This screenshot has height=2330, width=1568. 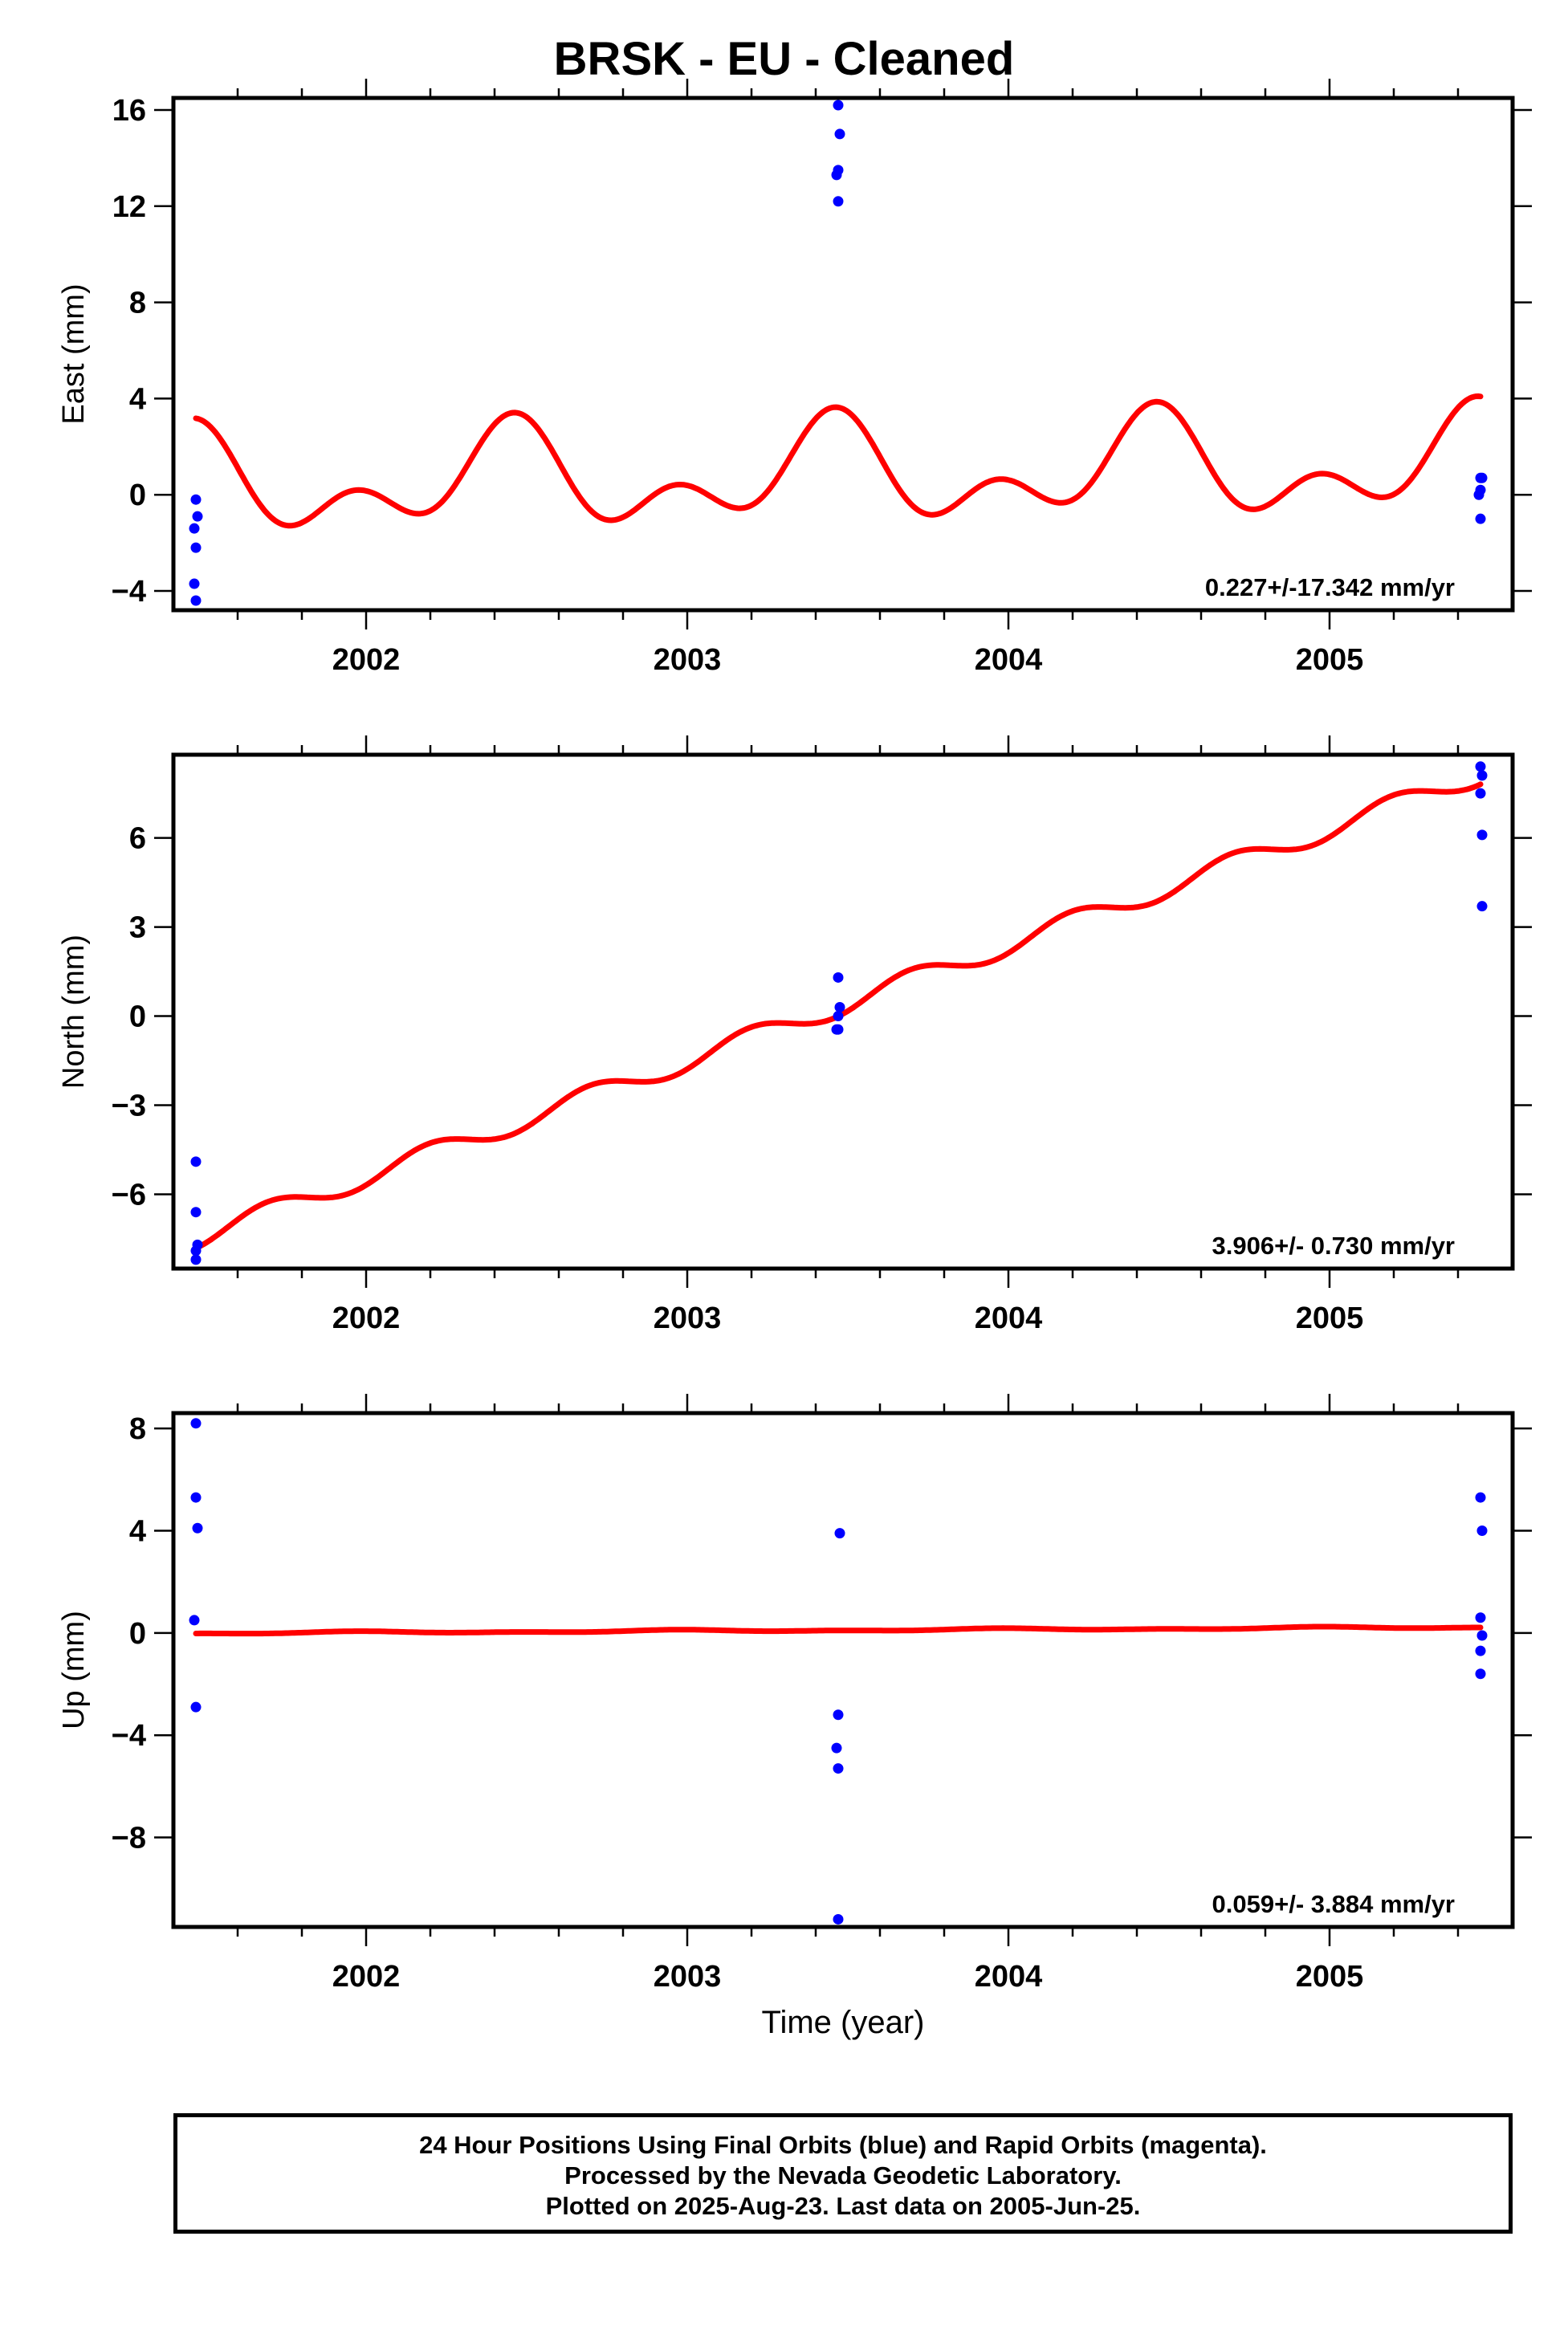 I want to click on up-x-tick-label: 2002, so click(x=366, y=1977).